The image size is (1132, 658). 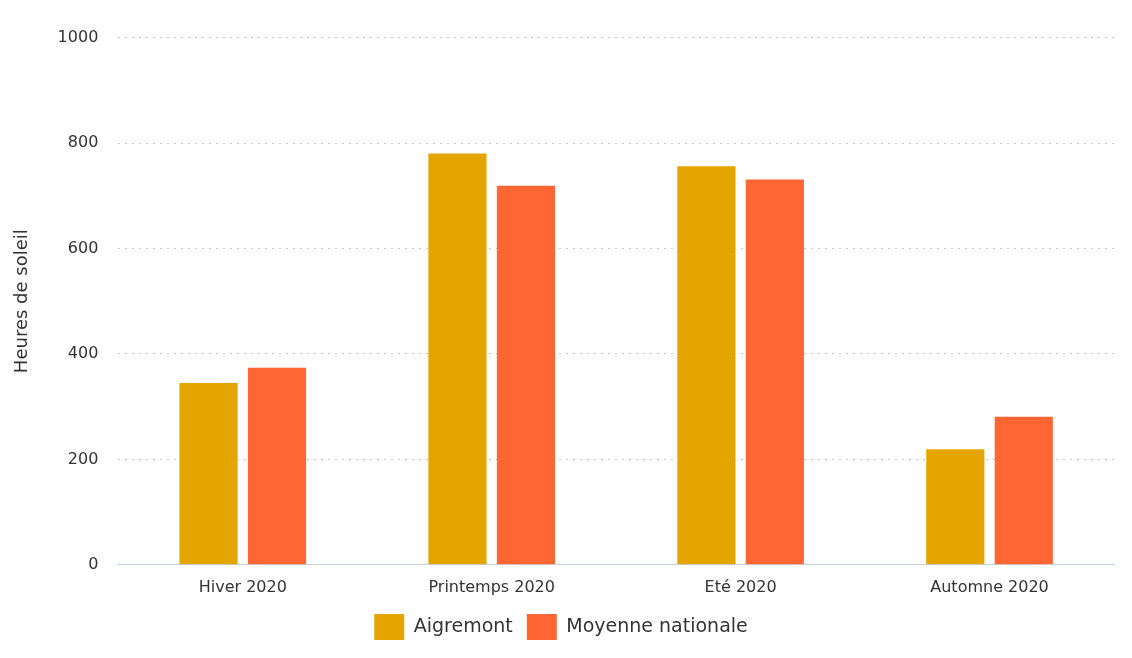 I want to click on y-axis-title: Heures de soleil, so click(x=21, y=301).